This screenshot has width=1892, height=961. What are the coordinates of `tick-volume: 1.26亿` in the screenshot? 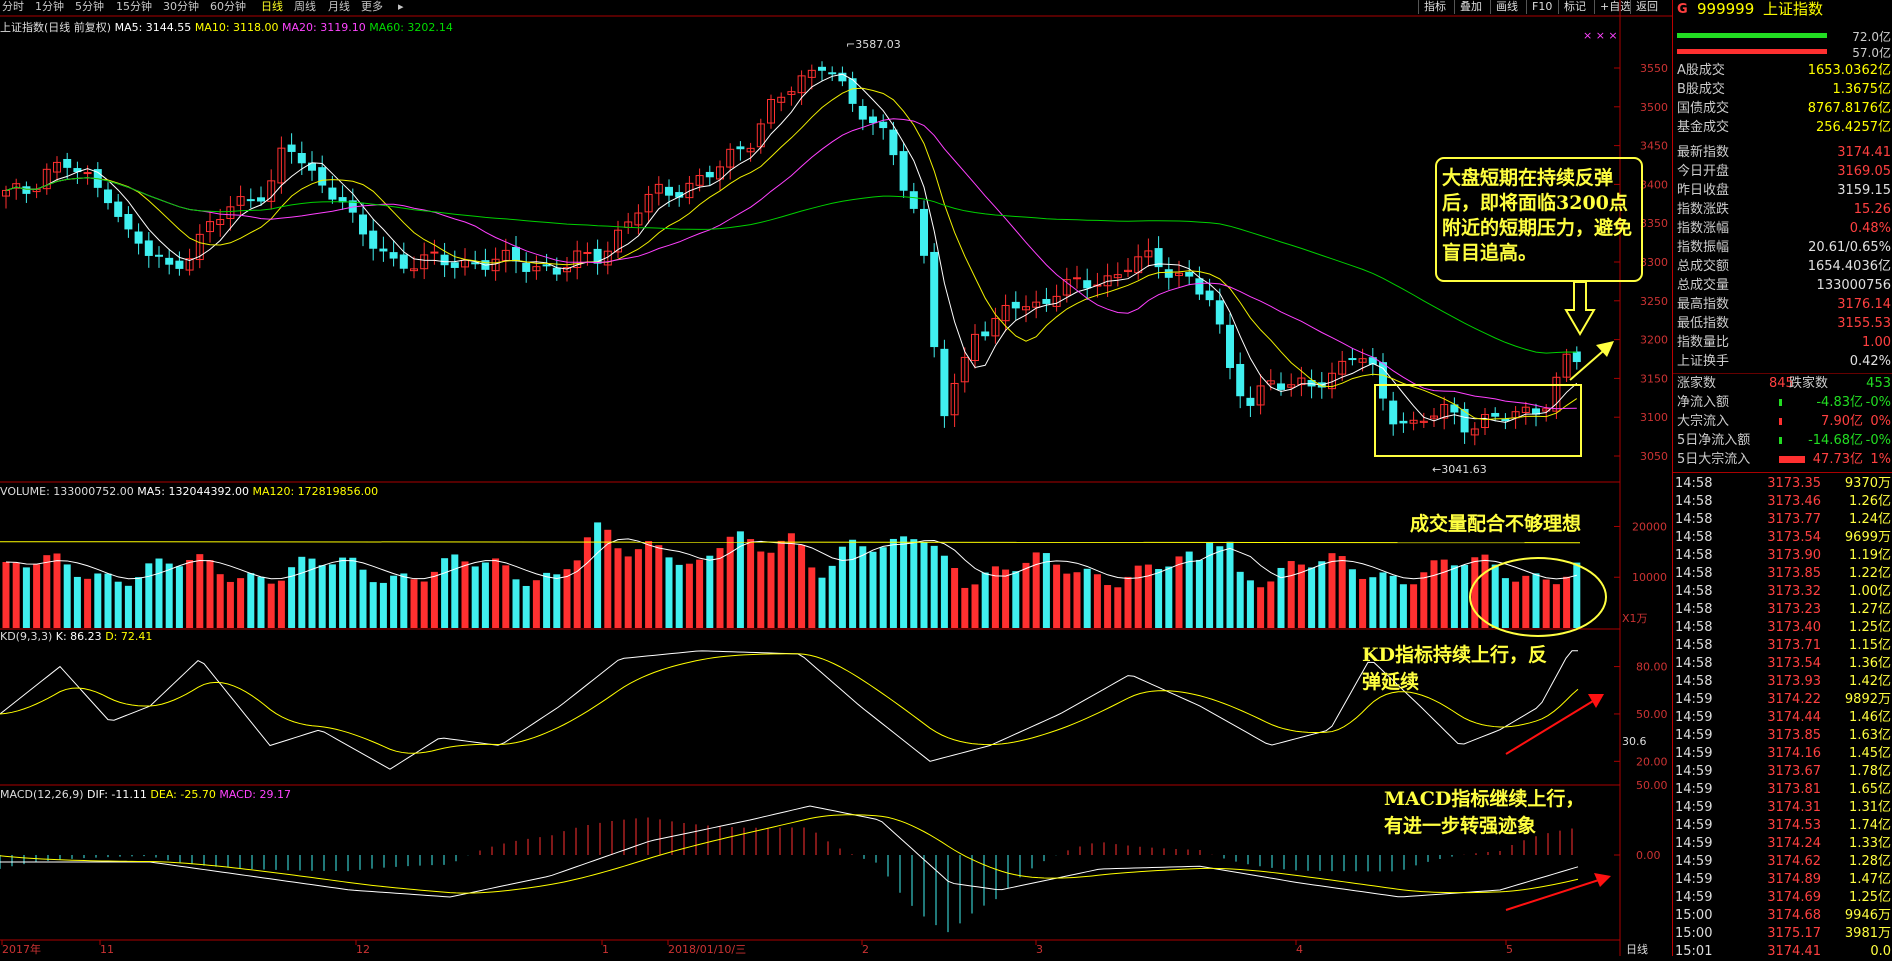 It's located at (1870, 501).